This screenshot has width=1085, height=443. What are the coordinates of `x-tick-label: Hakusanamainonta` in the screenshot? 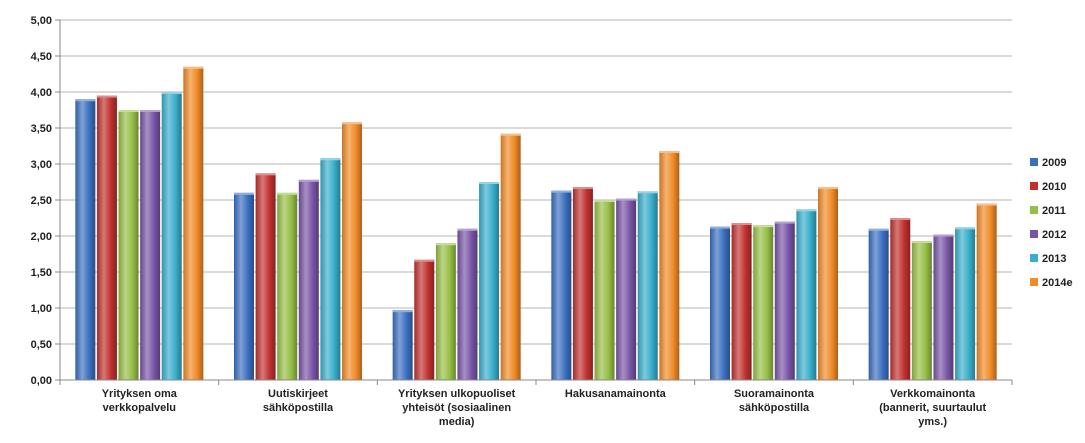 It's located at (616, 394).